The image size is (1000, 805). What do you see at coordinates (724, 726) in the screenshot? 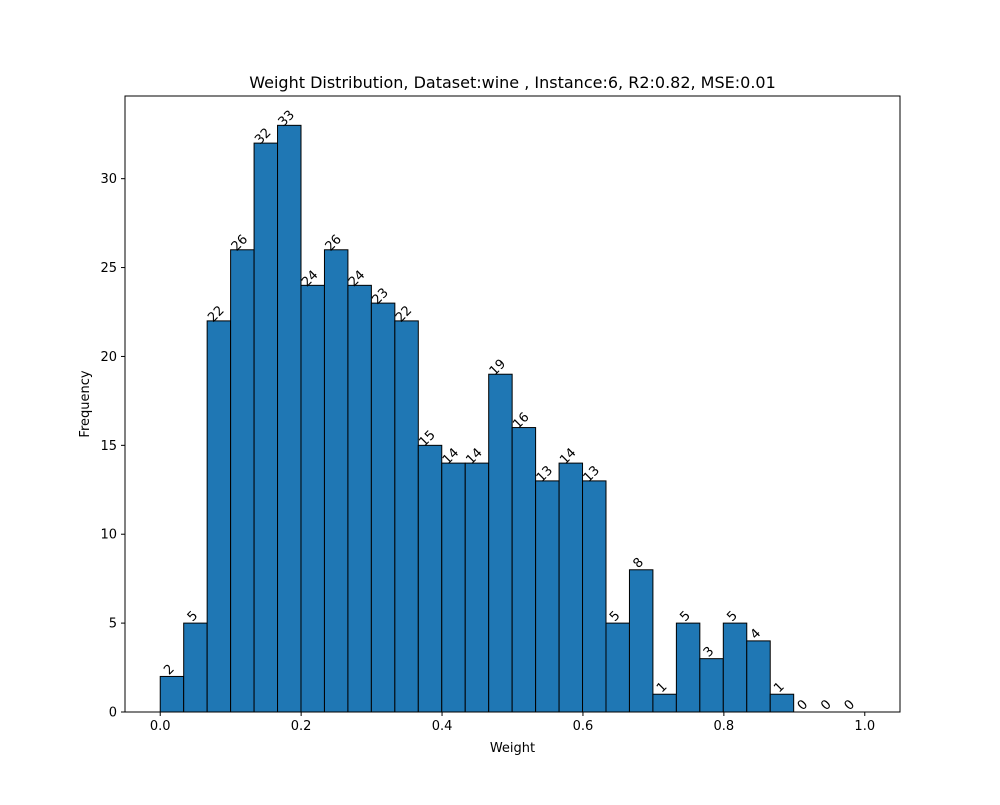
I see `x-tick-label: 0.8` at bounding box center [724, 726].